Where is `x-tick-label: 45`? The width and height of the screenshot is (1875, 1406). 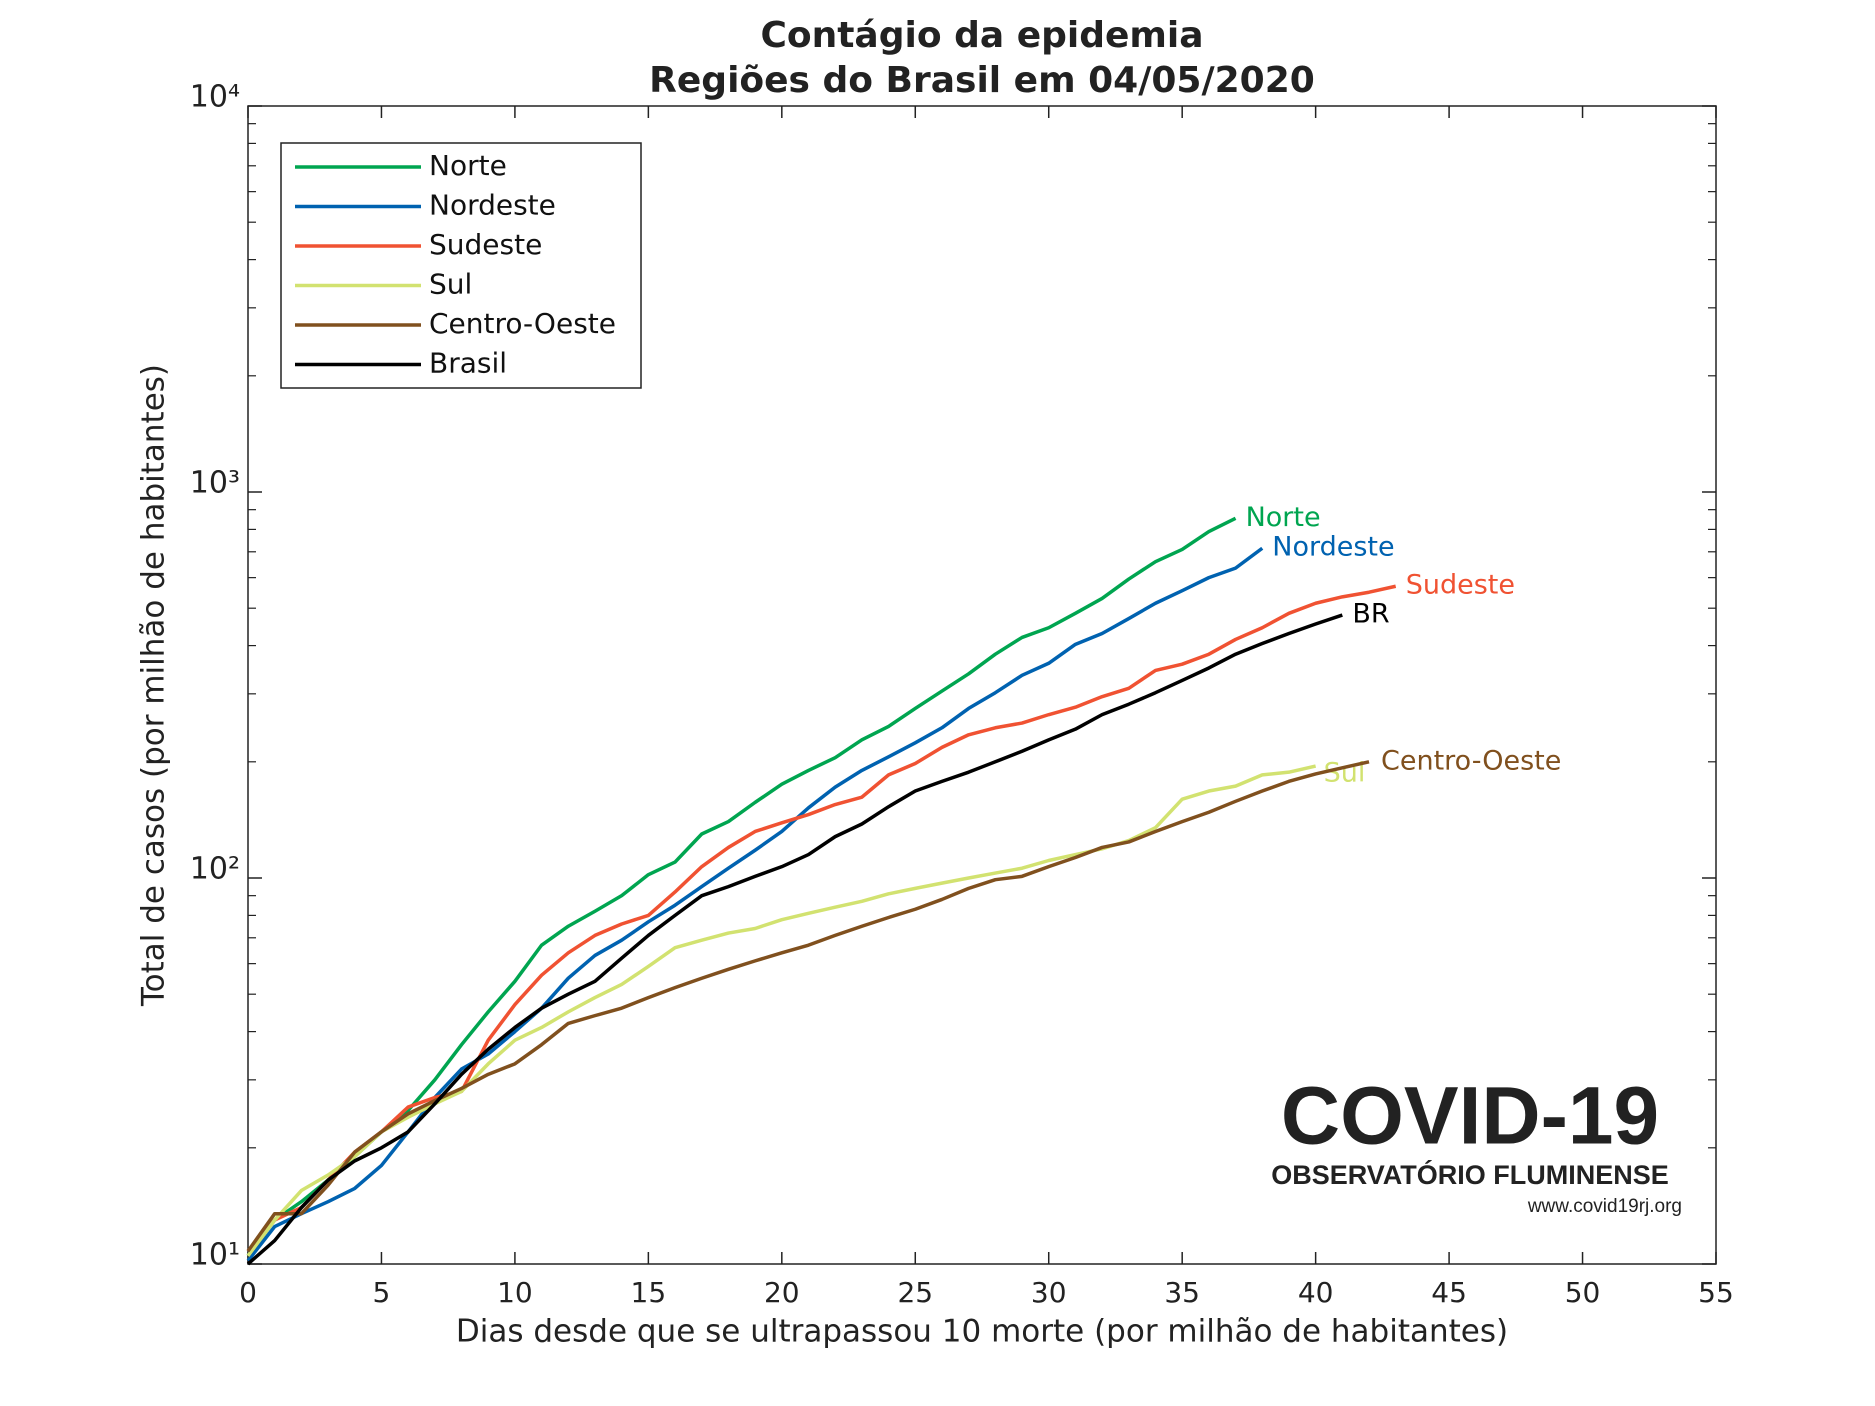 x-tick-label: 45 is located at coordinates (1449, 1292).